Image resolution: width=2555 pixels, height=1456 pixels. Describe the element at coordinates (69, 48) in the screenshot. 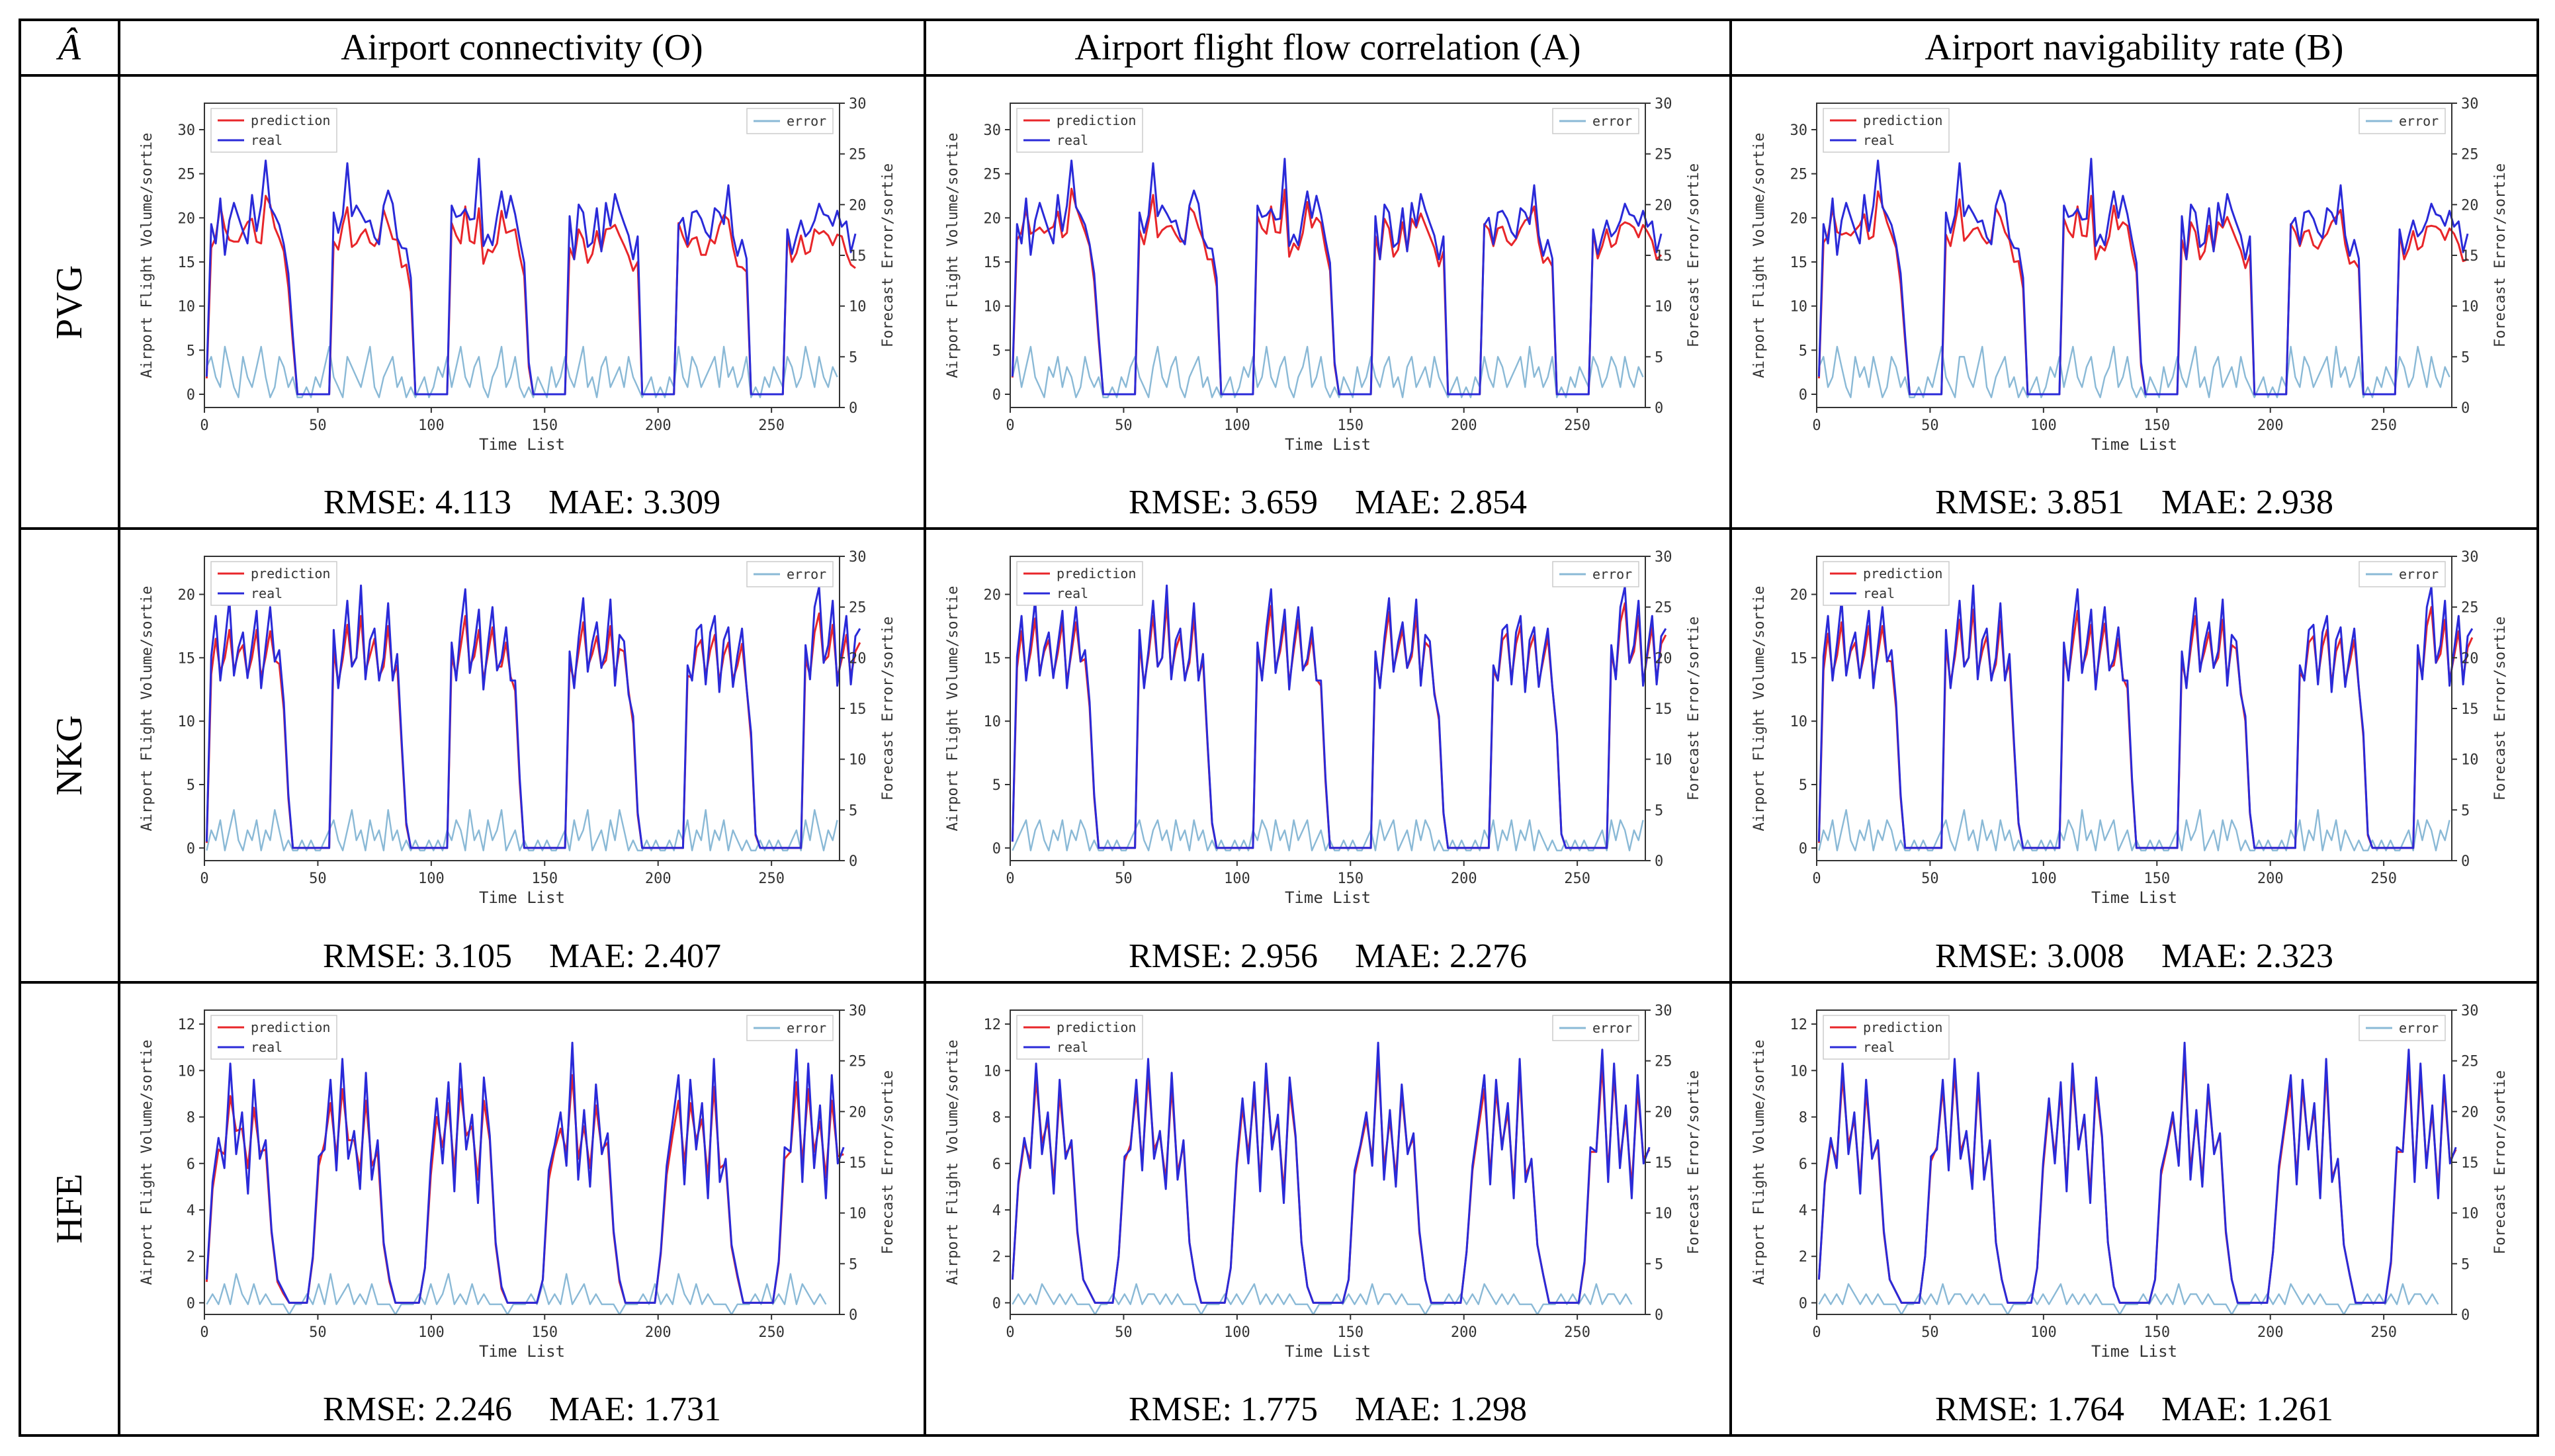

I see `corner-symbol: Â` at that location.